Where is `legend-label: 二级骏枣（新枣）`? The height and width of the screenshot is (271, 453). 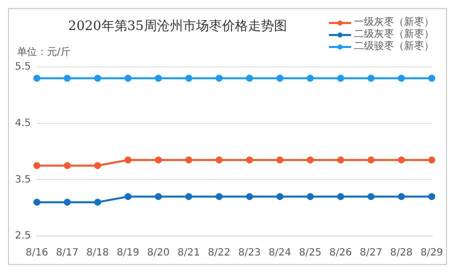
legend-label: 二级骏枣（新枣） is located at coordinates (394, 47).